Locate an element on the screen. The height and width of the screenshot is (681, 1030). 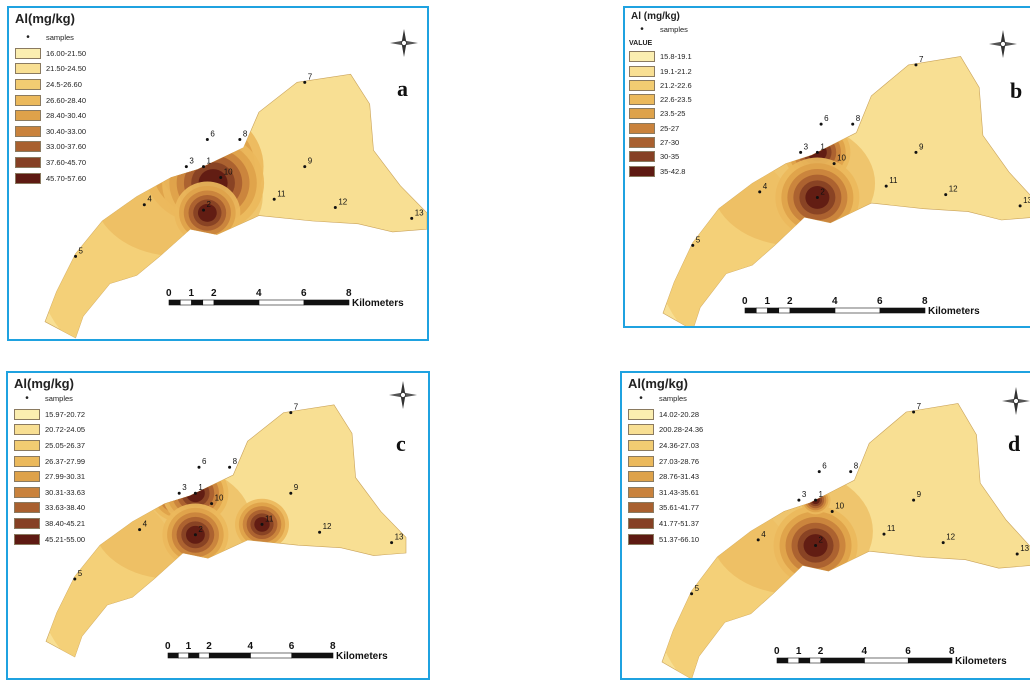
legend-item: 22.6-23.5 is located at coordinates (660, 99).